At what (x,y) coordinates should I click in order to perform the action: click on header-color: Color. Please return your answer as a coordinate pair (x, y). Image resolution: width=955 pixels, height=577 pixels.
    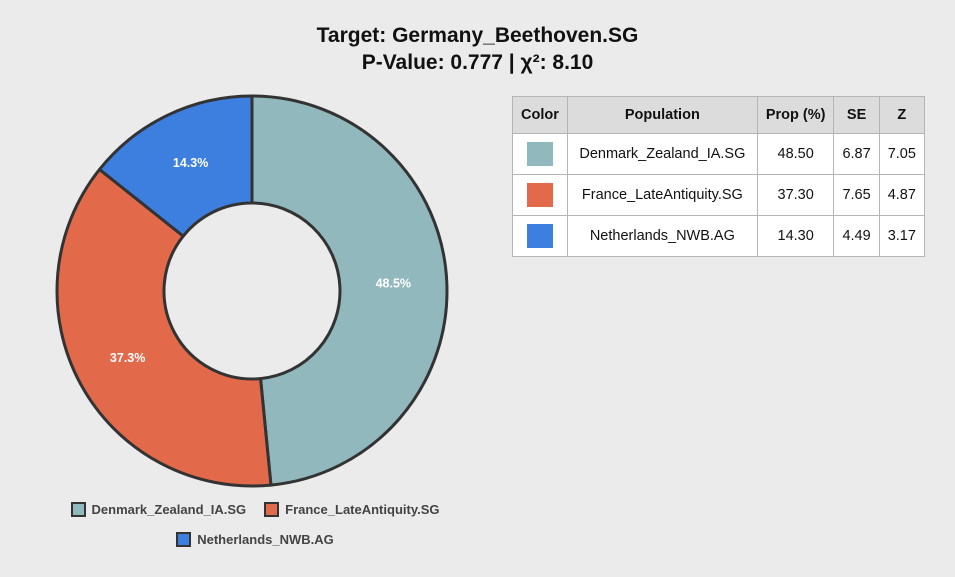
    Looking at the image, I should click on (540, 115).